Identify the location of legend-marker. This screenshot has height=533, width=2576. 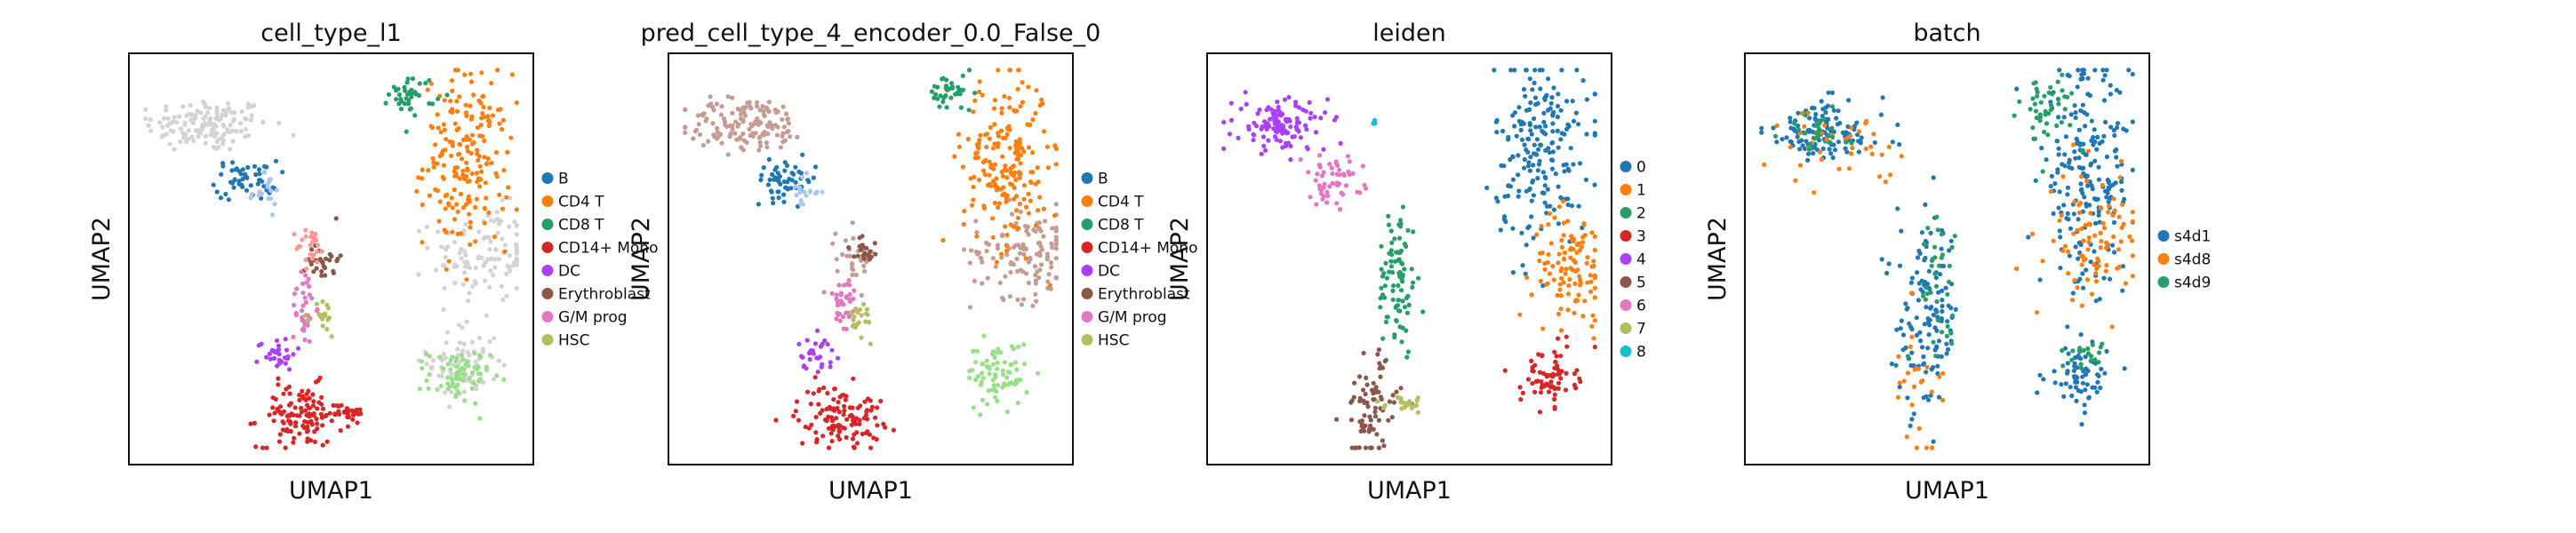
(547, 201).